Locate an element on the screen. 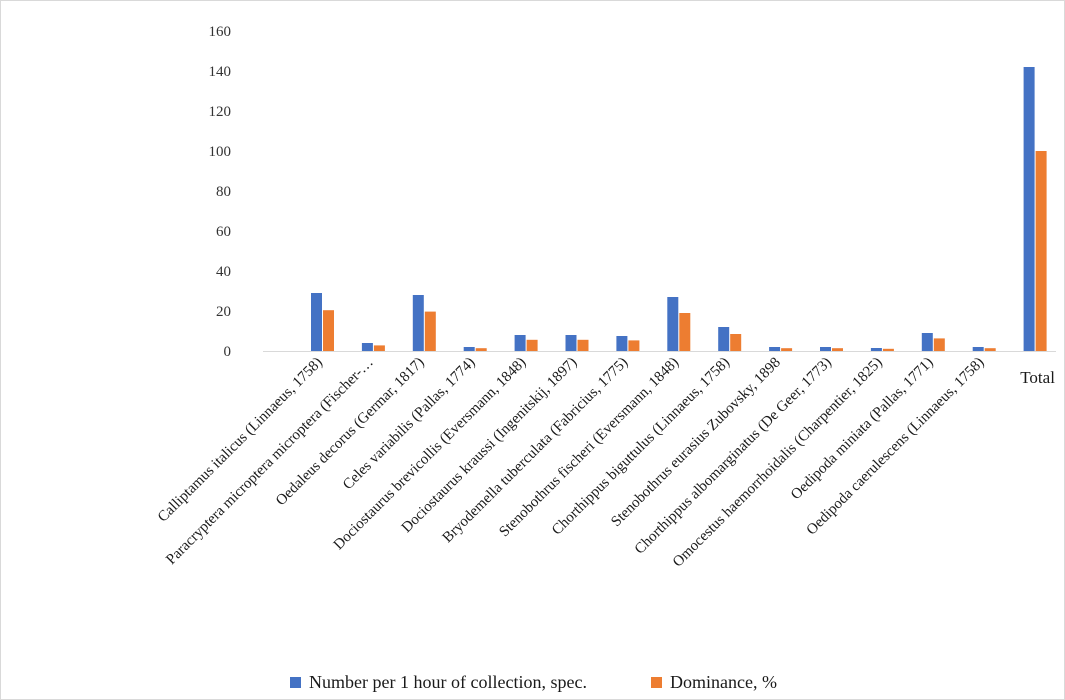  legend-label-series-2: Dominance, % is located at coordinates (723, 682).